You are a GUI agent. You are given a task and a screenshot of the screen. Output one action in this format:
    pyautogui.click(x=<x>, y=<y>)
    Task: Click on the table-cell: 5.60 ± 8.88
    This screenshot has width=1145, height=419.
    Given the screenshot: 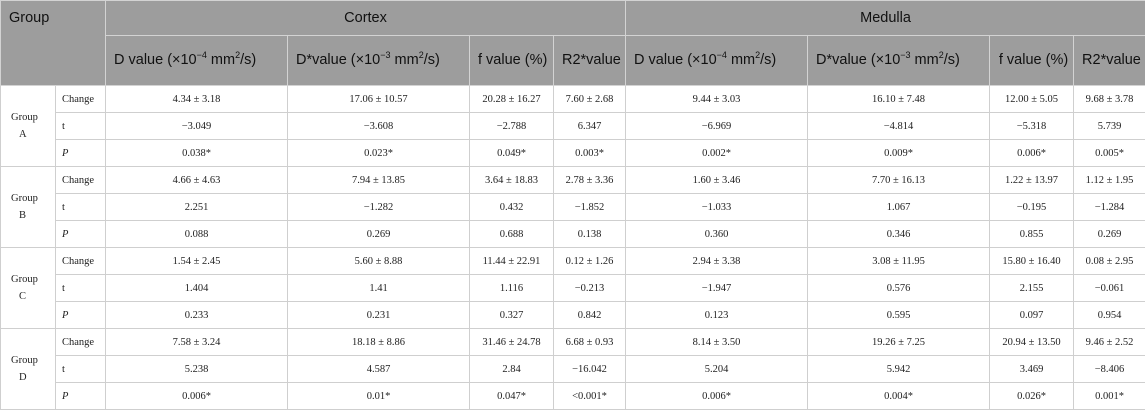 What is the action you would take?
    pyautogui.click(x=378, y=261)
    